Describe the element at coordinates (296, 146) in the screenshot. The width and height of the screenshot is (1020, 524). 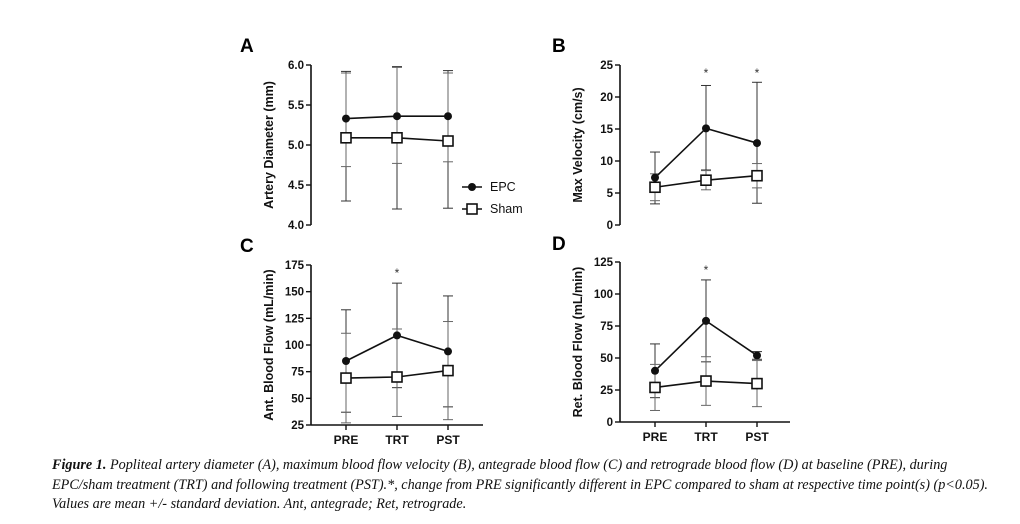
I see `y-tick-label: 5.0` at that location.